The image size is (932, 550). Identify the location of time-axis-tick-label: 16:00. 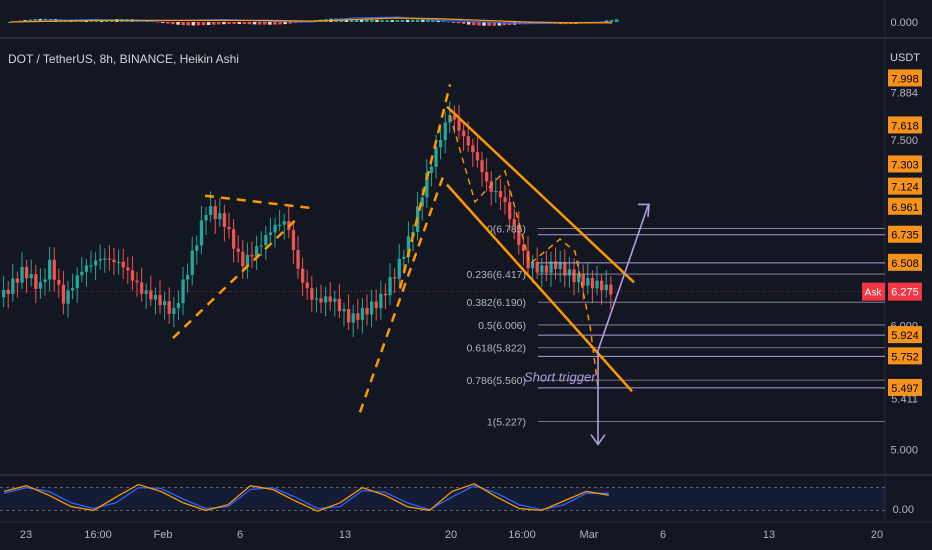
(98, 535).